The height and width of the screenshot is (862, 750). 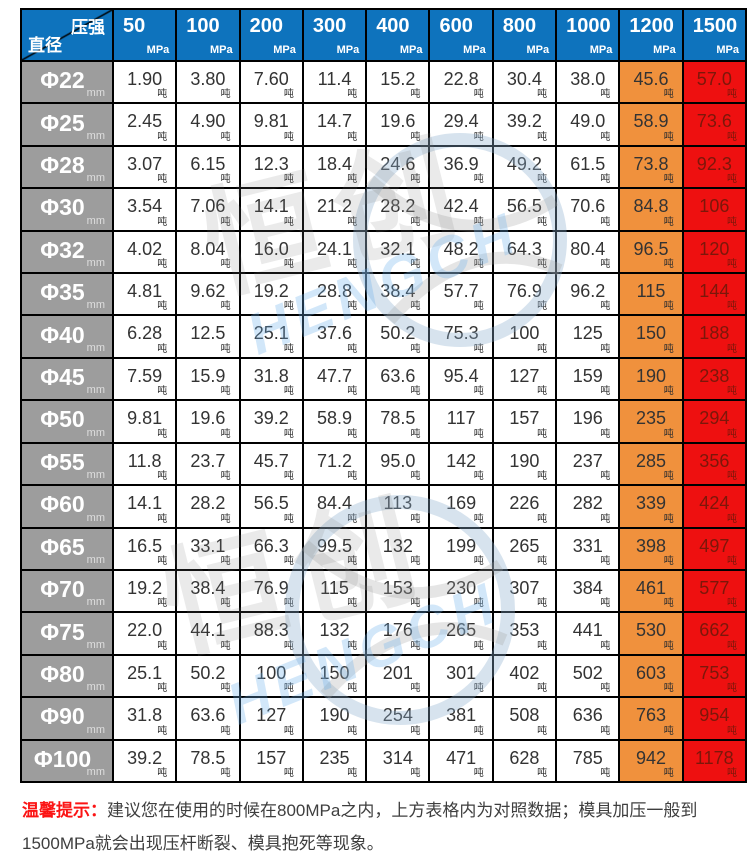 What do you see at coordinates (398, 82) in the screenshot?
I see `tonnage-cell: 15.2 吨` at bounding box center [398, 82].